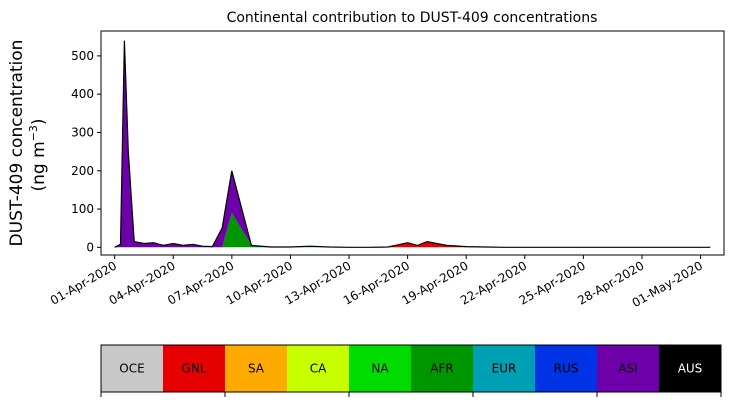 The height and width of the screenshot is (402, 730). Describe the element at coordinates (28, 143) in the screenshot. I see `y-axis-label: DUST-409 concentration (ng m−3)` at that location.